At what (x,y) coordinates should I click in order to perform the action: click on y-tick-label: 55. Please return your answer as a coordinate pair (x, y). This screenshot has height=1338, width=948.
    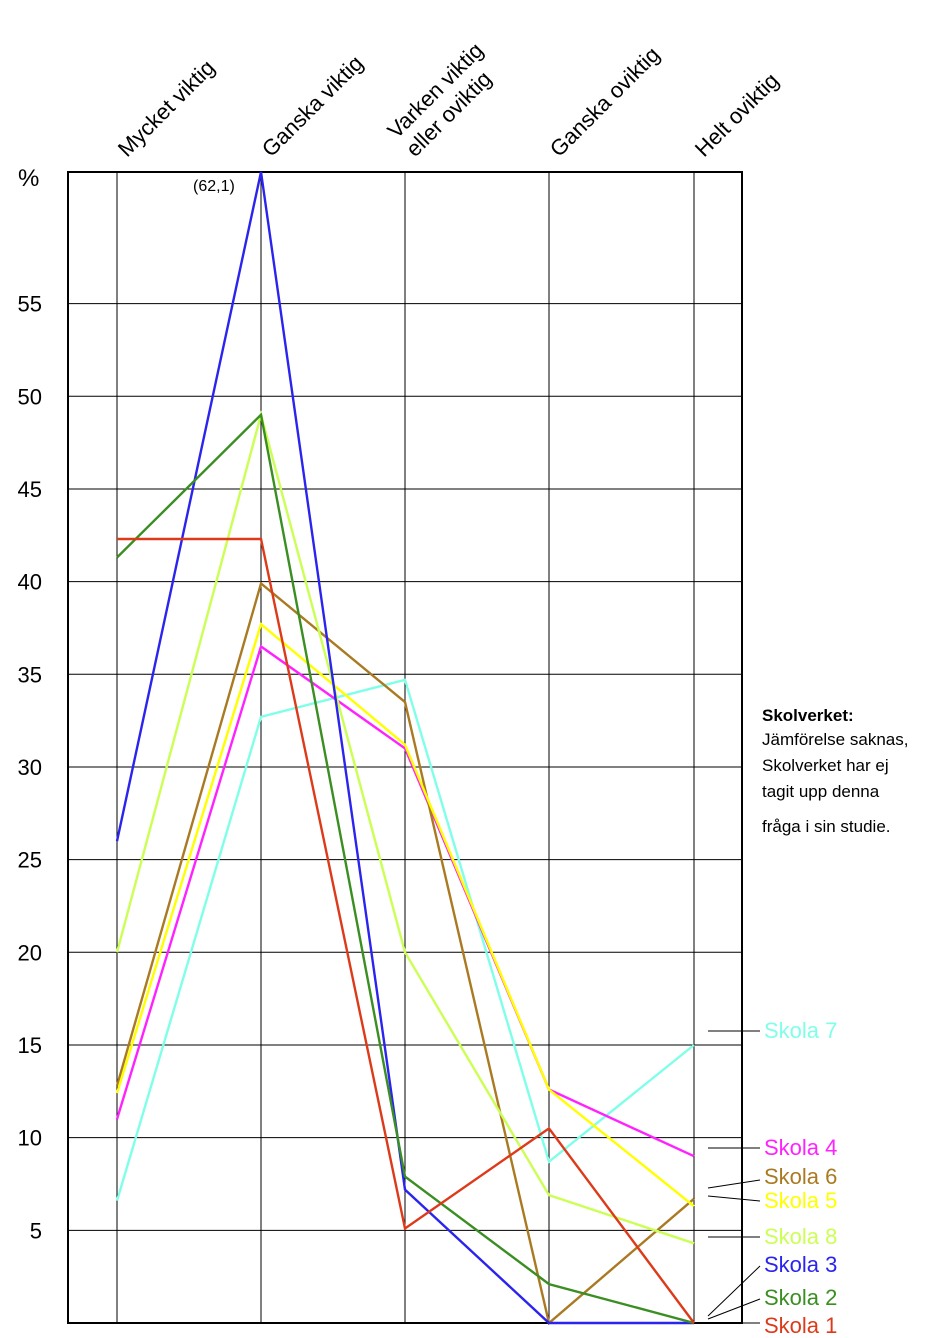
    Looking at the image, I should click on (30, 304).